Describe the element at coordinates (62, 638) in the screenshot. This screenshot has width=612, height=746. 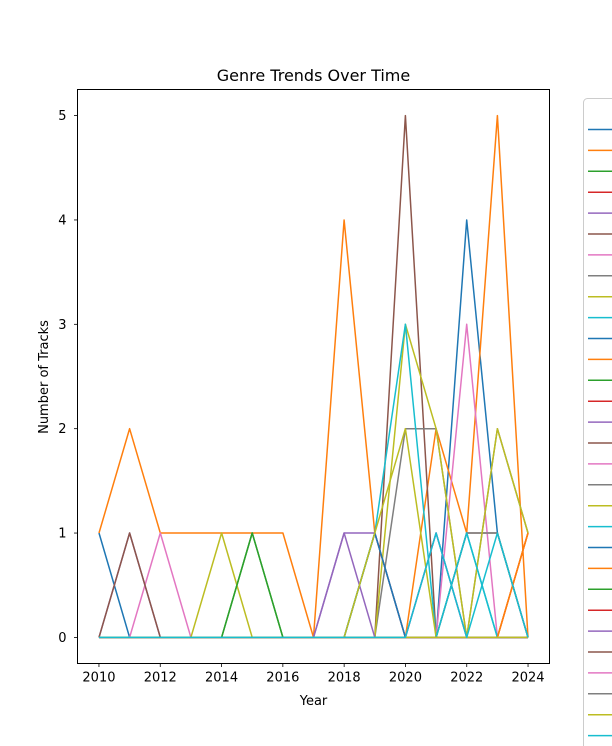
I see `y-tick-label: 0` at that location.